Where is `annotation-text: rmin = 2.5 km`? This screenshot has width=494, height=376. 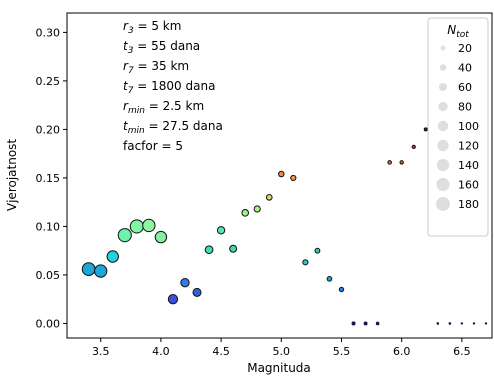 annotation-text: rmin = 2.5 km is located at coordinates (163, 107).